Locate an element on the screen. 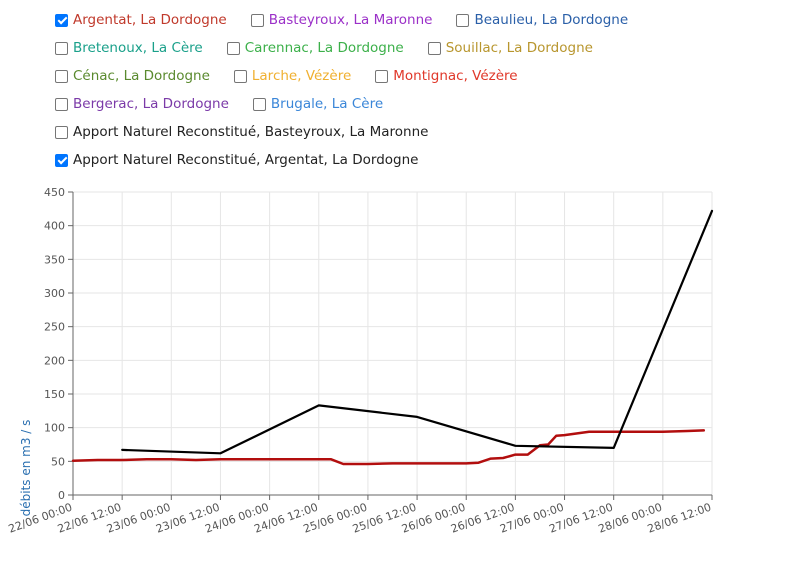  station-label: Souillac, La Dordogne is located at coordinates (519, 48).